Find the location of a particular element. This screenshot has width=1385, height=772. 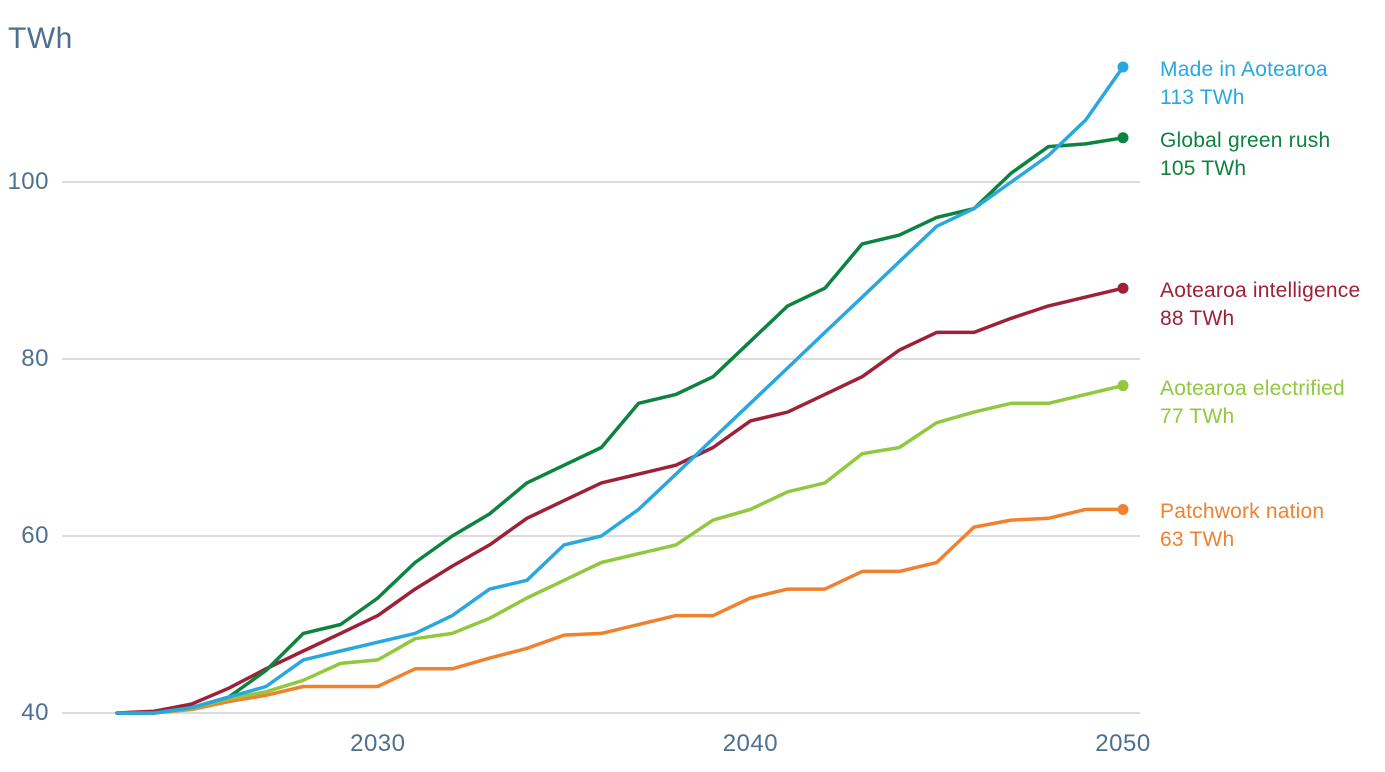

y-axis-title: TWh is located at coordinates (40, 38).